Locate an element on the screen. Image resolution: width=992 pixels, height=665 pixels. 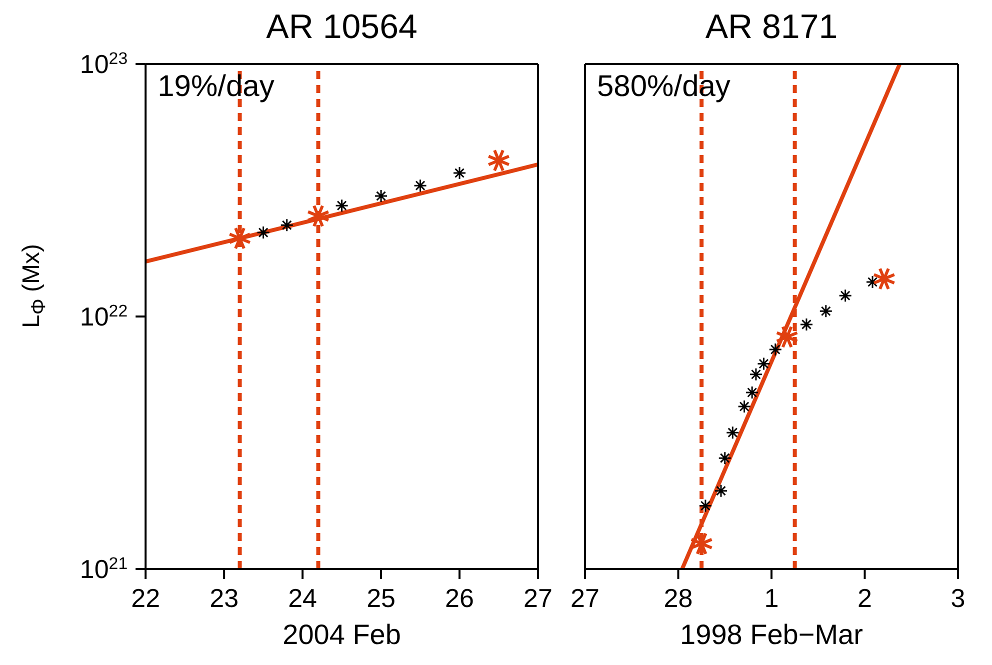
x-tick-label: 22 is located at coordinates (145, 598).